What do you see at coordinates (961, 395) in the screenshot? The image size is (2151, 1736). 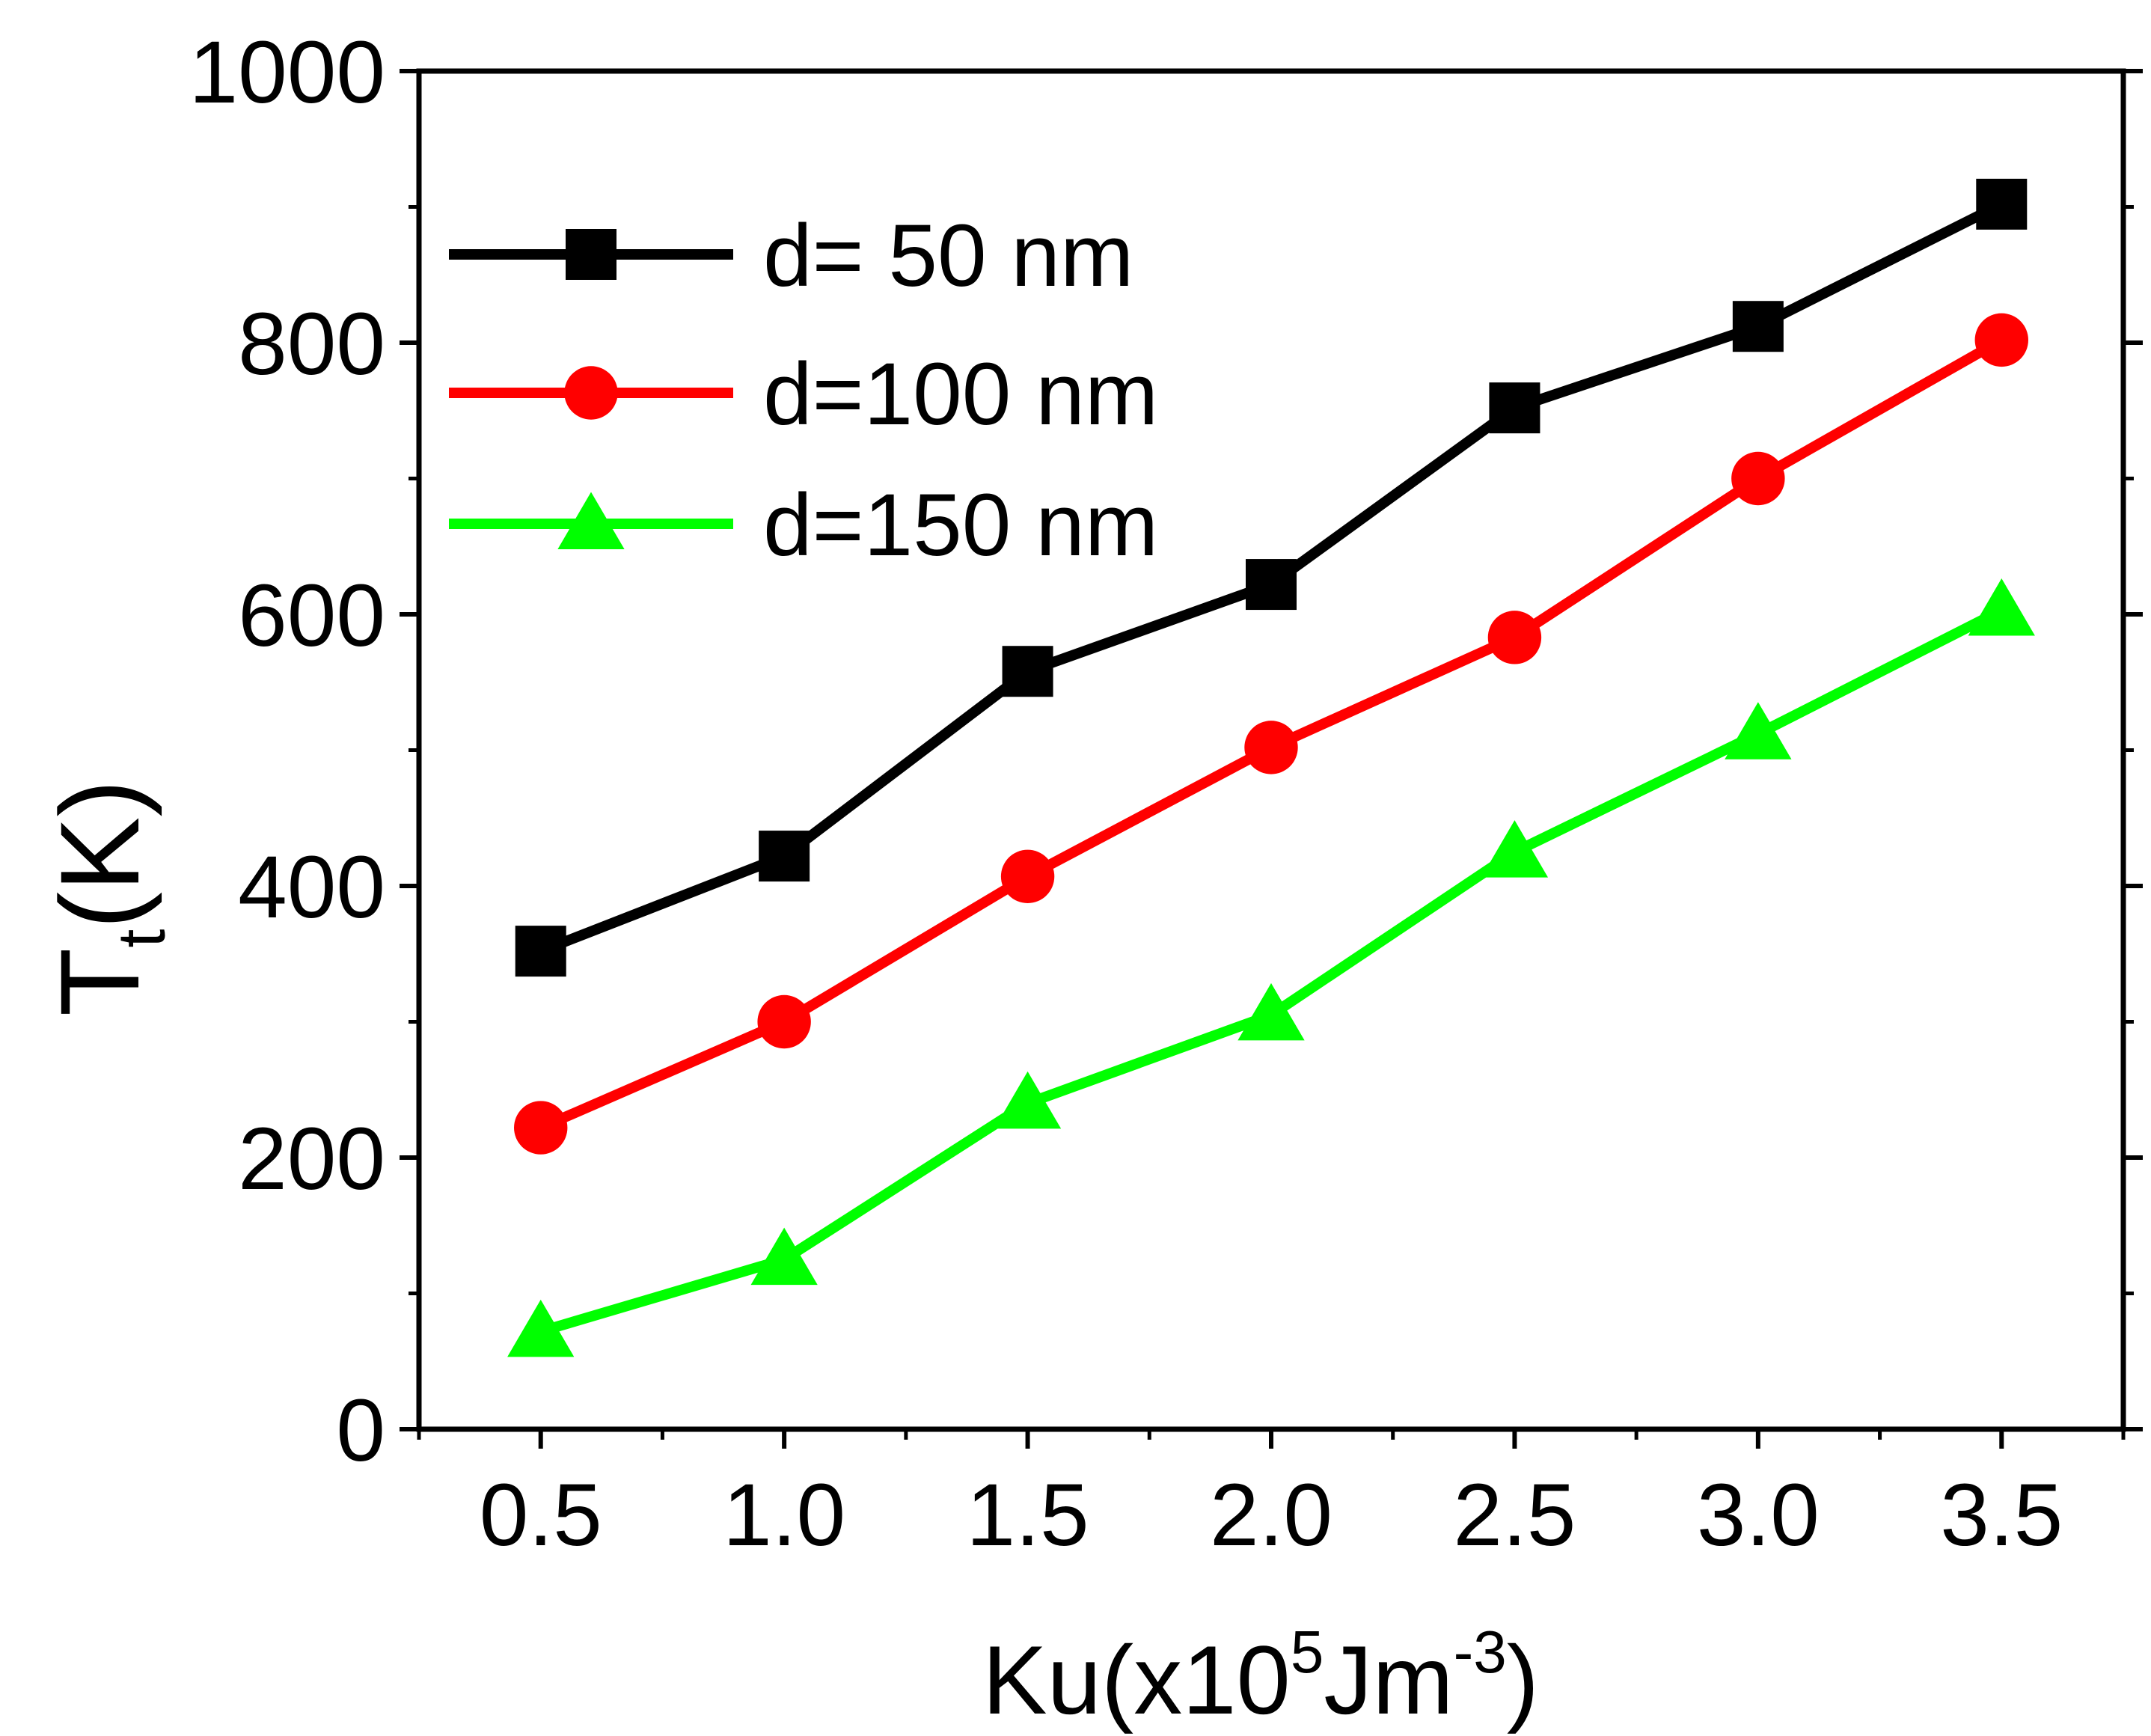 I see `legend-label: d=100 nm` at bounding box center [961, 395].